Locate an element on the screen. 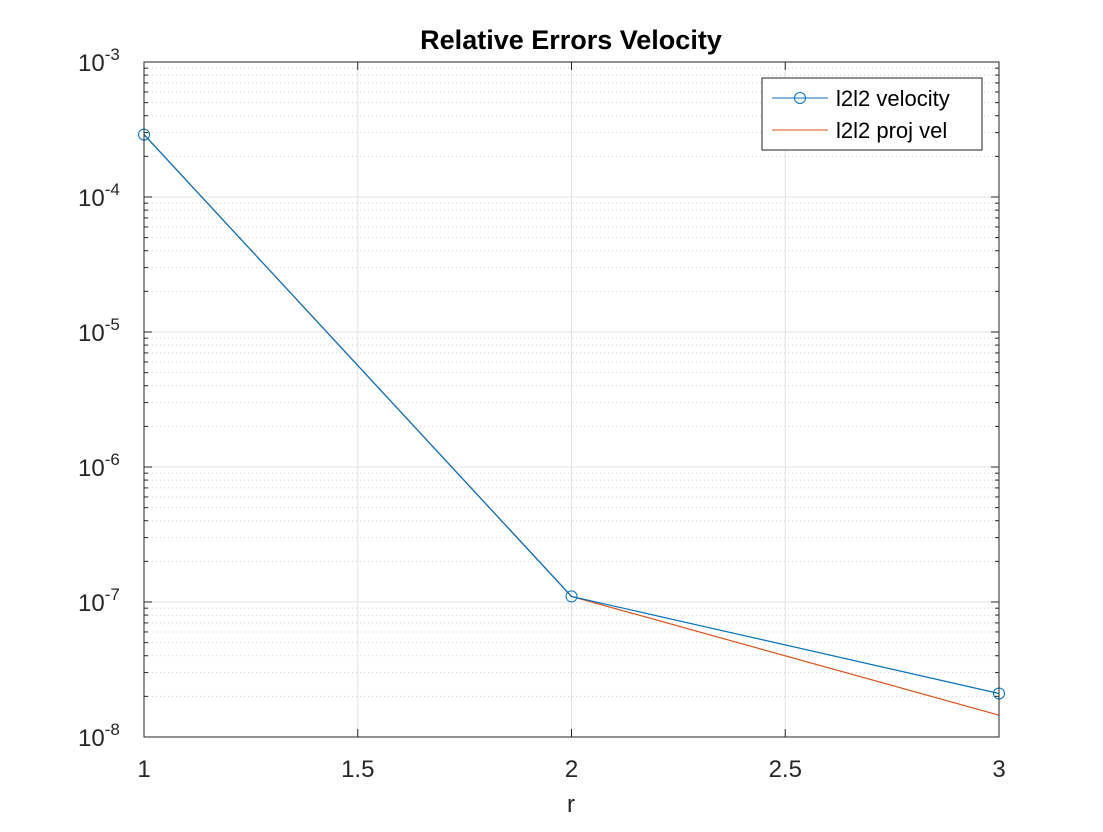 The width and height of the screenshot is (1103, 832). x-tick-label: 1 is located at coordinates (143, 769).